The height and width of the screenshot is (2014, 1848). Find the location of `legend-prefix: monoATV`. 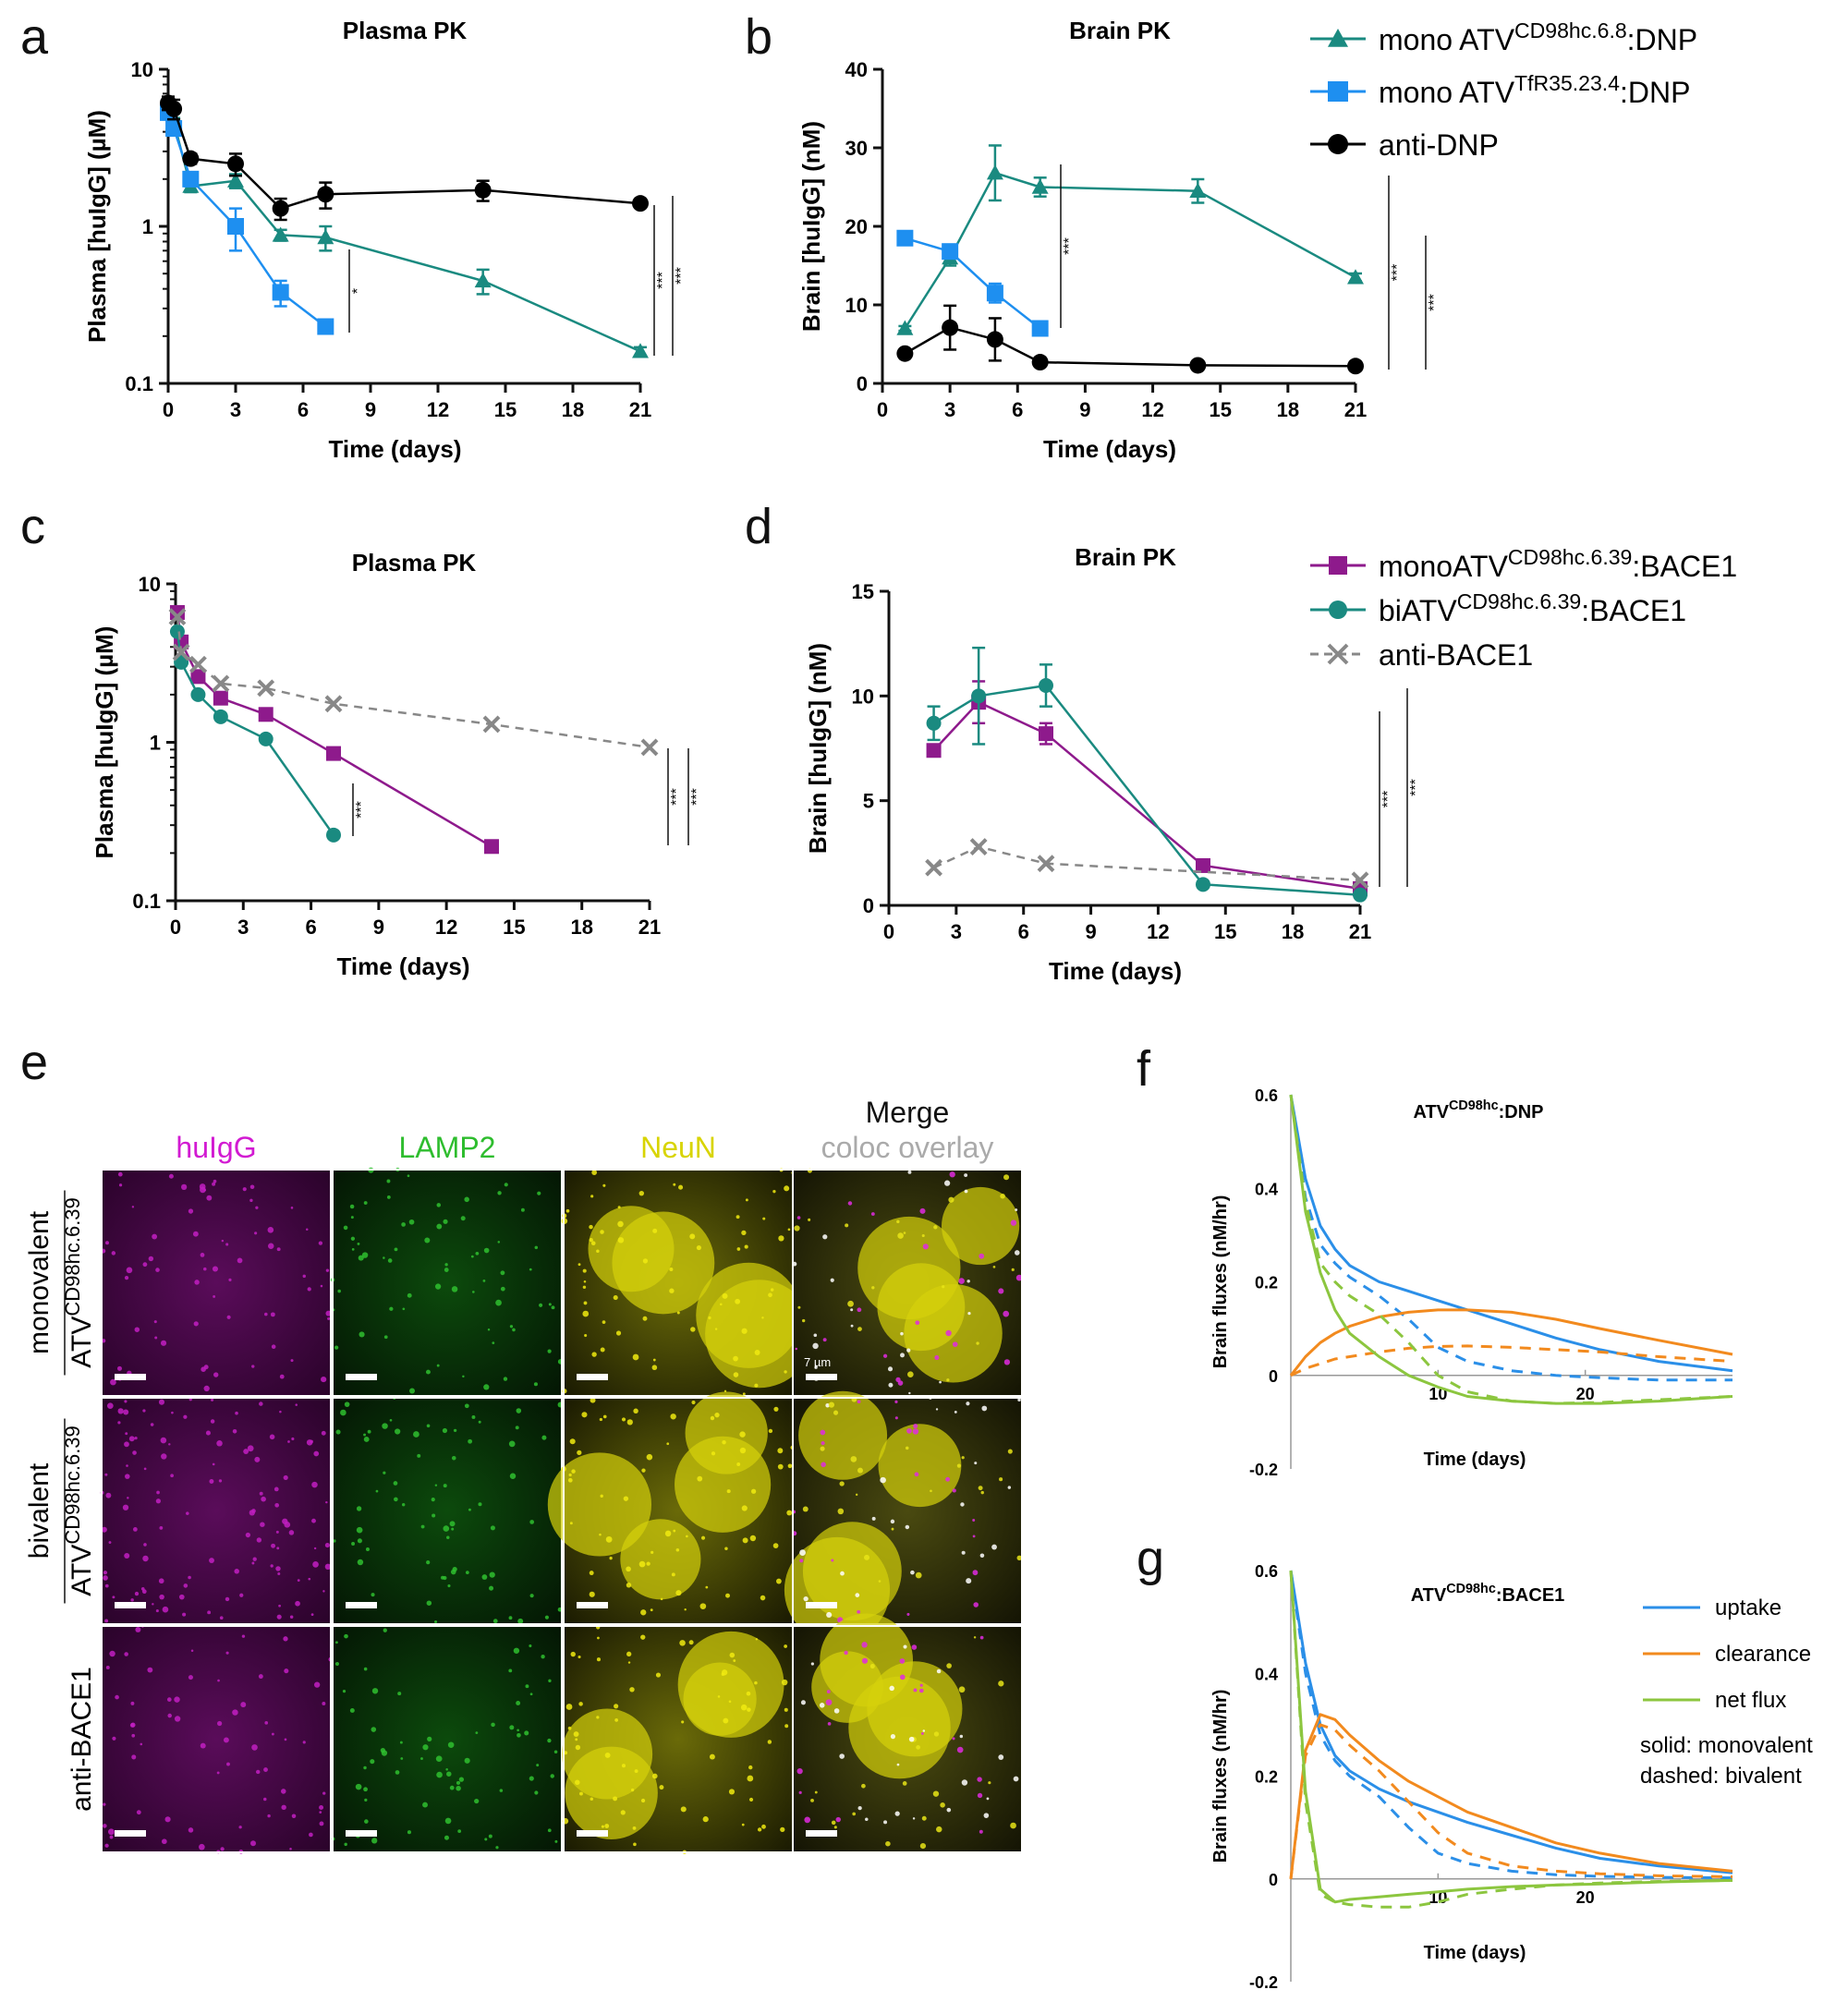

legend-prefix: monoATV is located at coordinates (1444, 566).